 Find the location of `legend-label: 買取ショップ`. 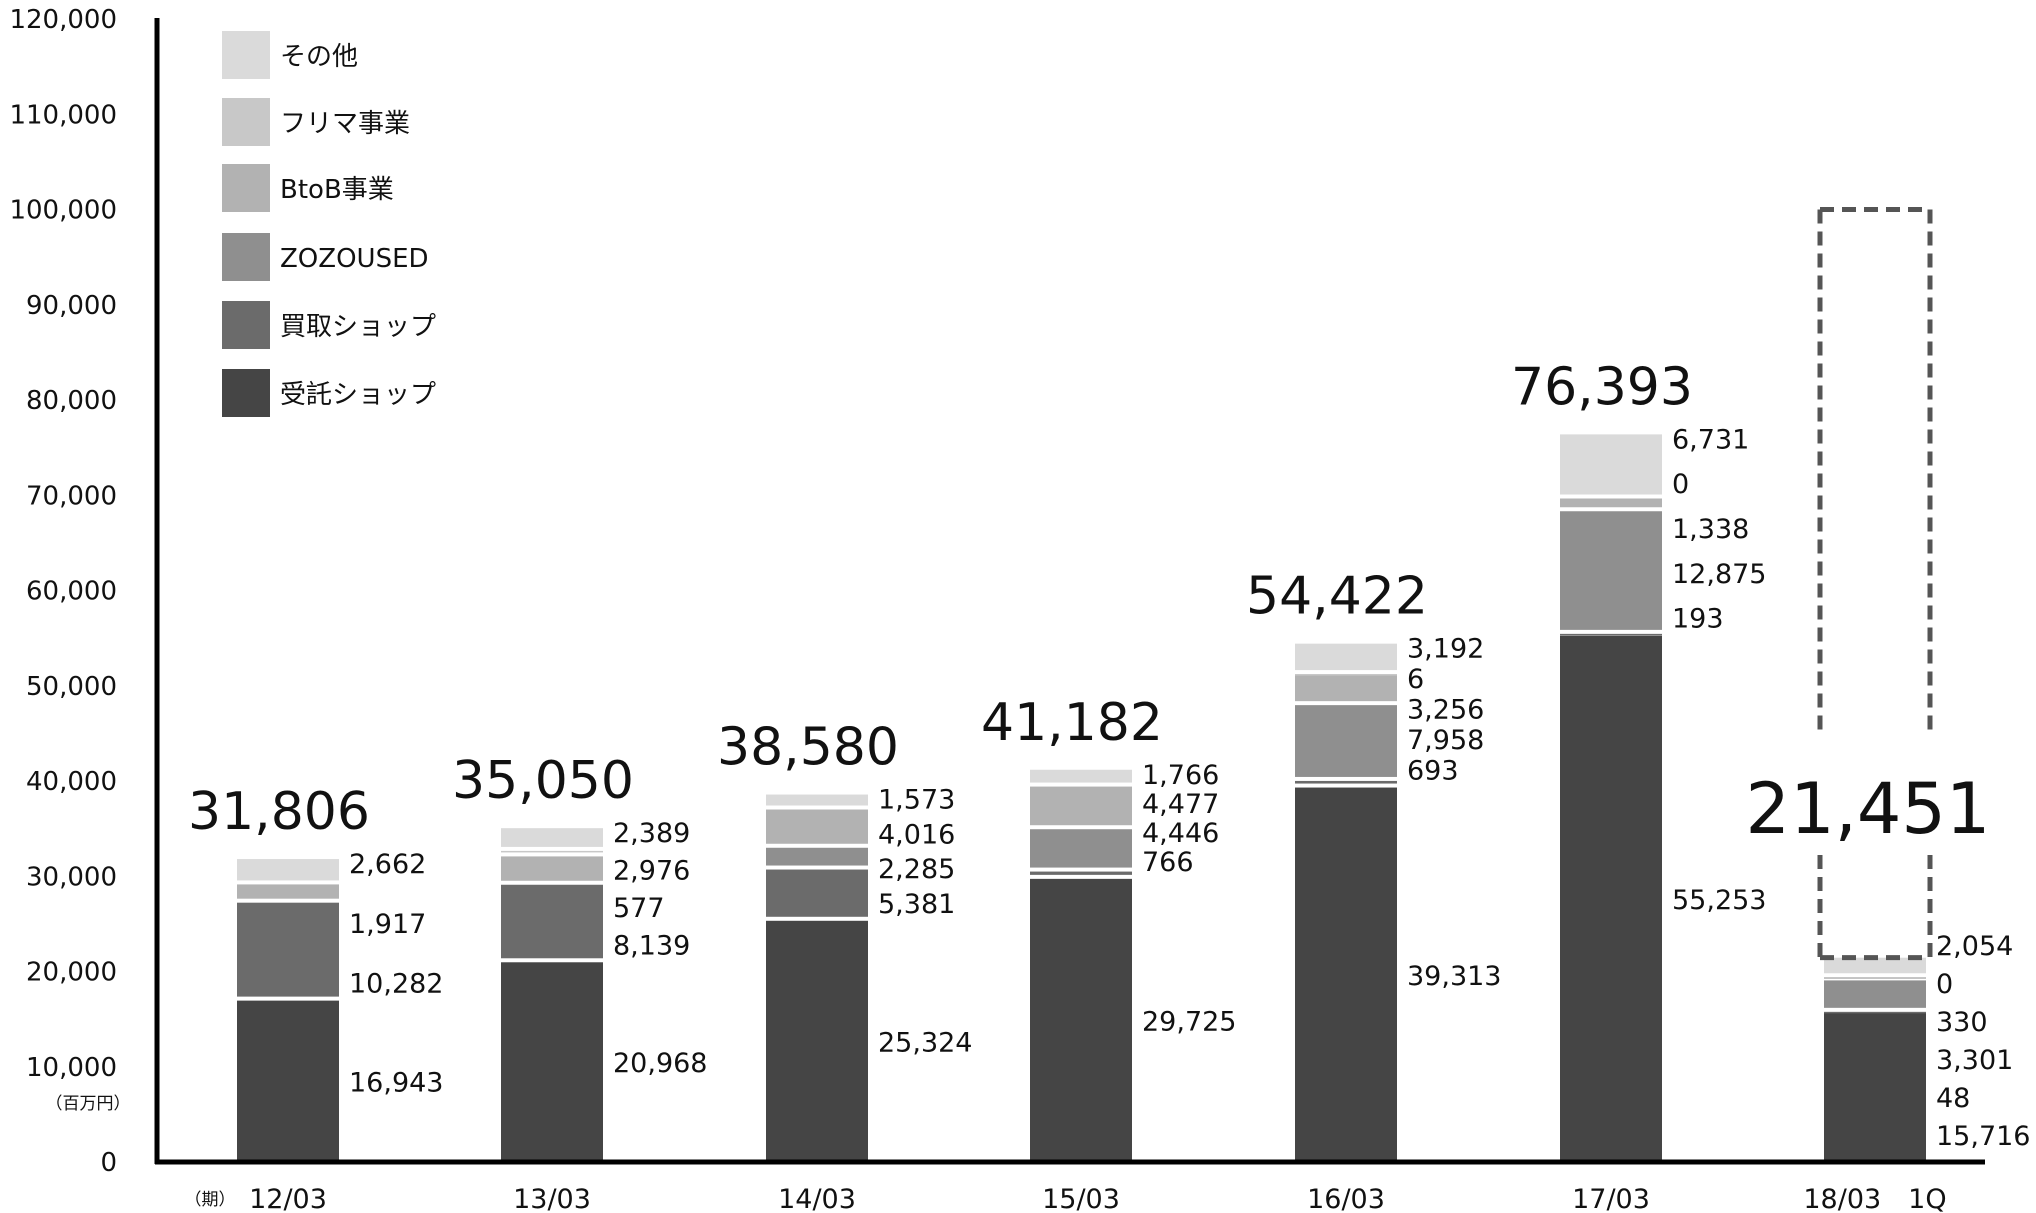

legend-label: 買取ショップ is located at coordinates (358, 327).